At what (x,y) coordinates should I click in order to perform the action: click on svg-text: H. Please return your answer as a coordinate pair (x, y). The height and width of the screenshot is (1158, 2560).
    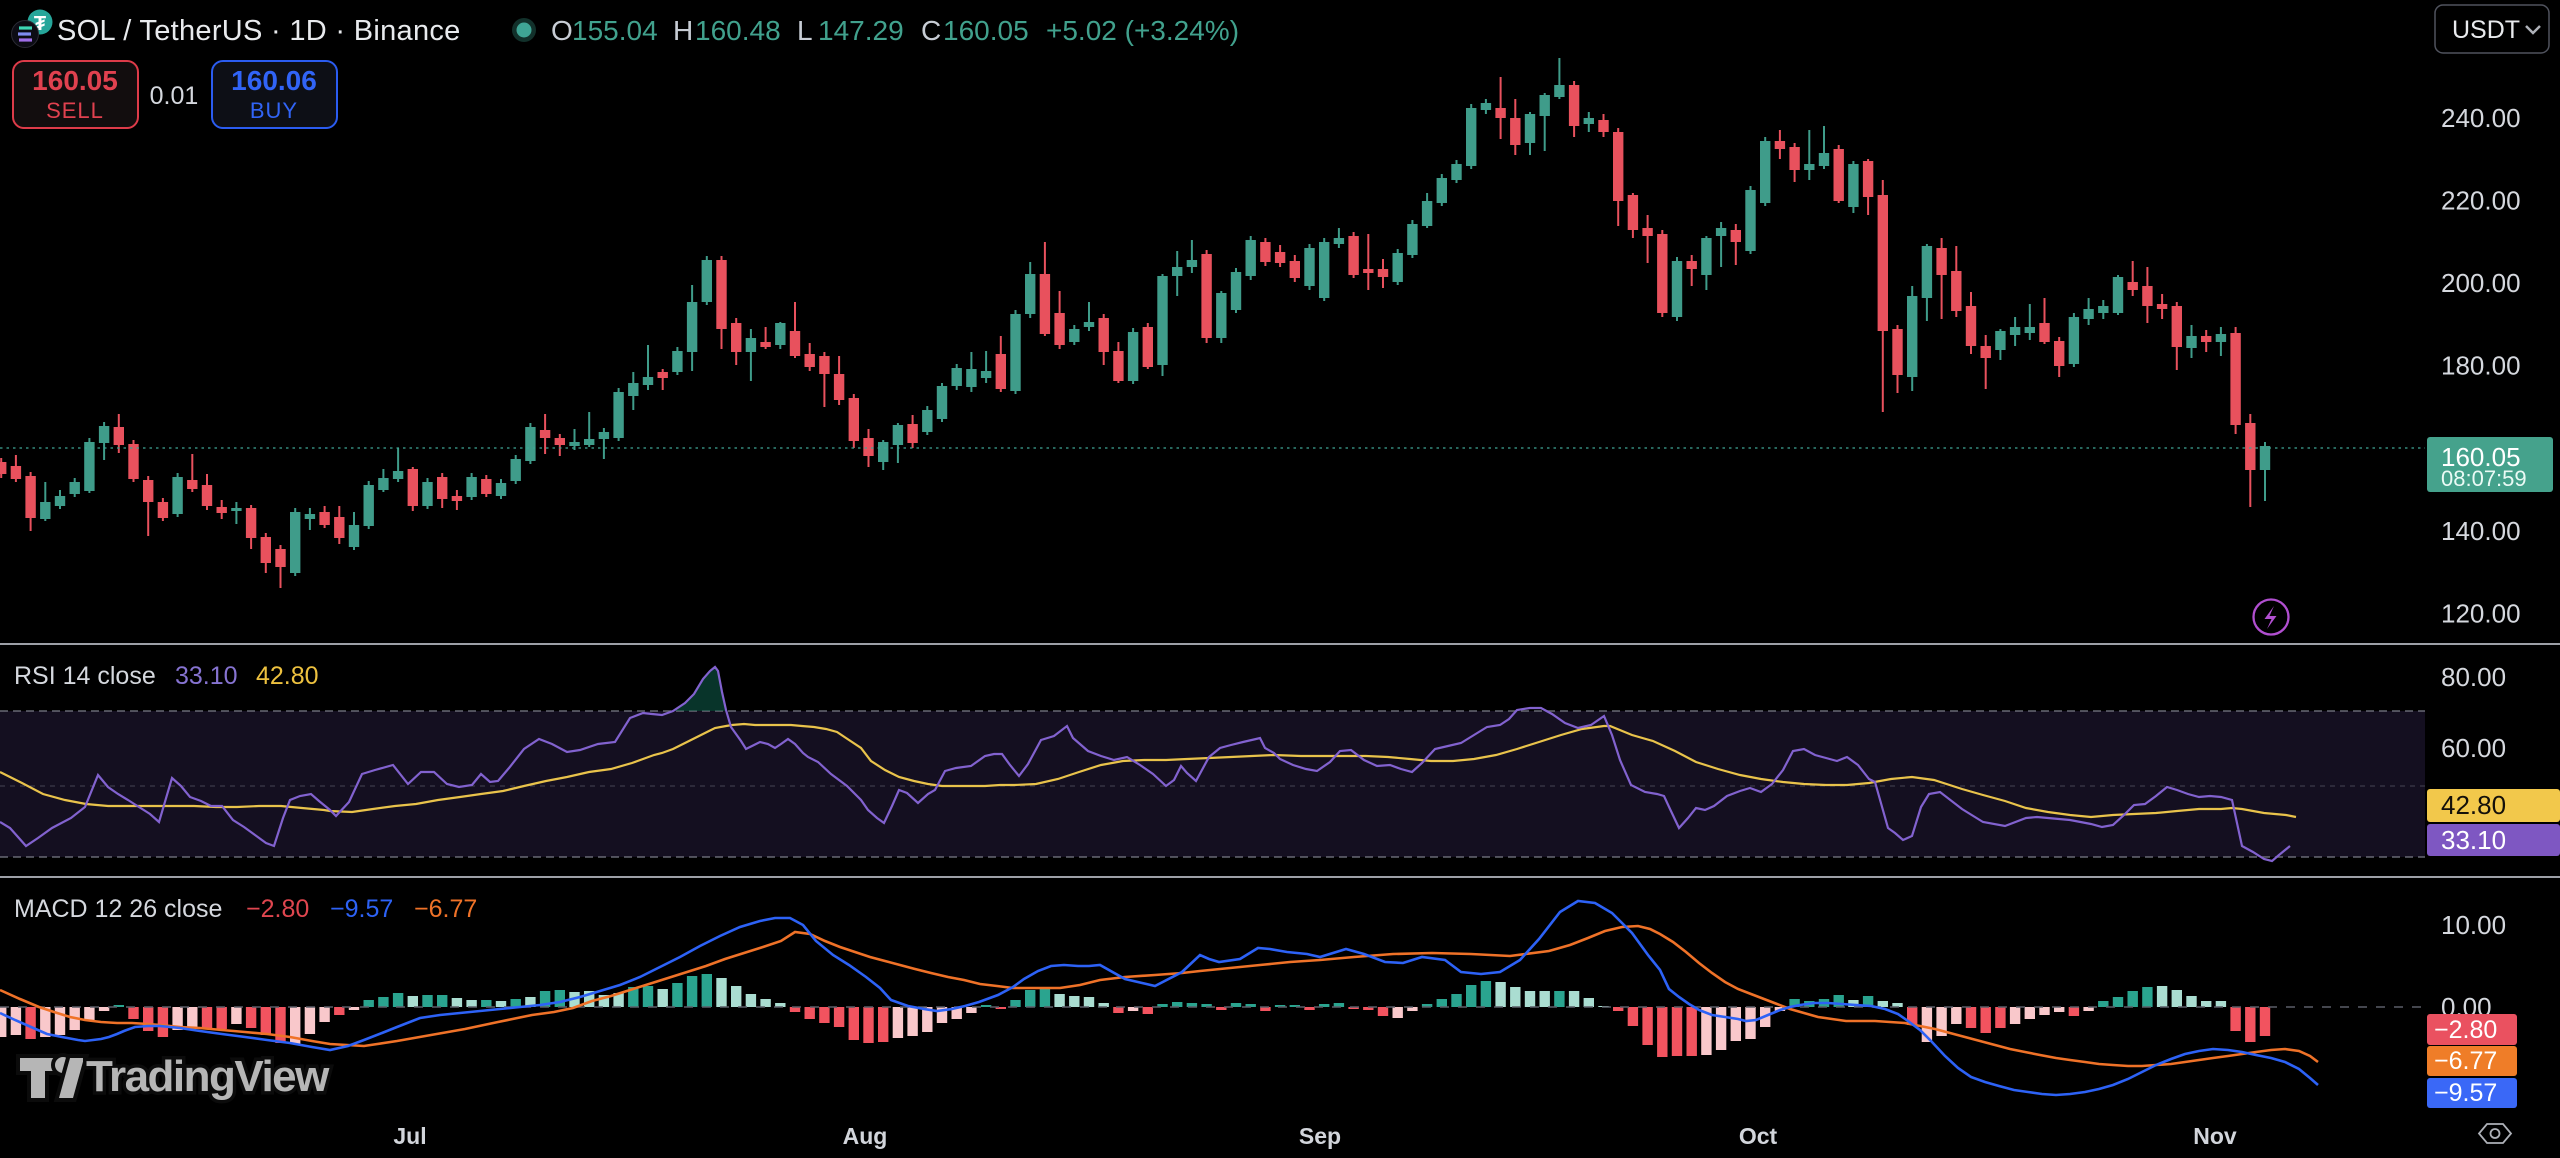
    Looking at the image, I should click on (683, 30).